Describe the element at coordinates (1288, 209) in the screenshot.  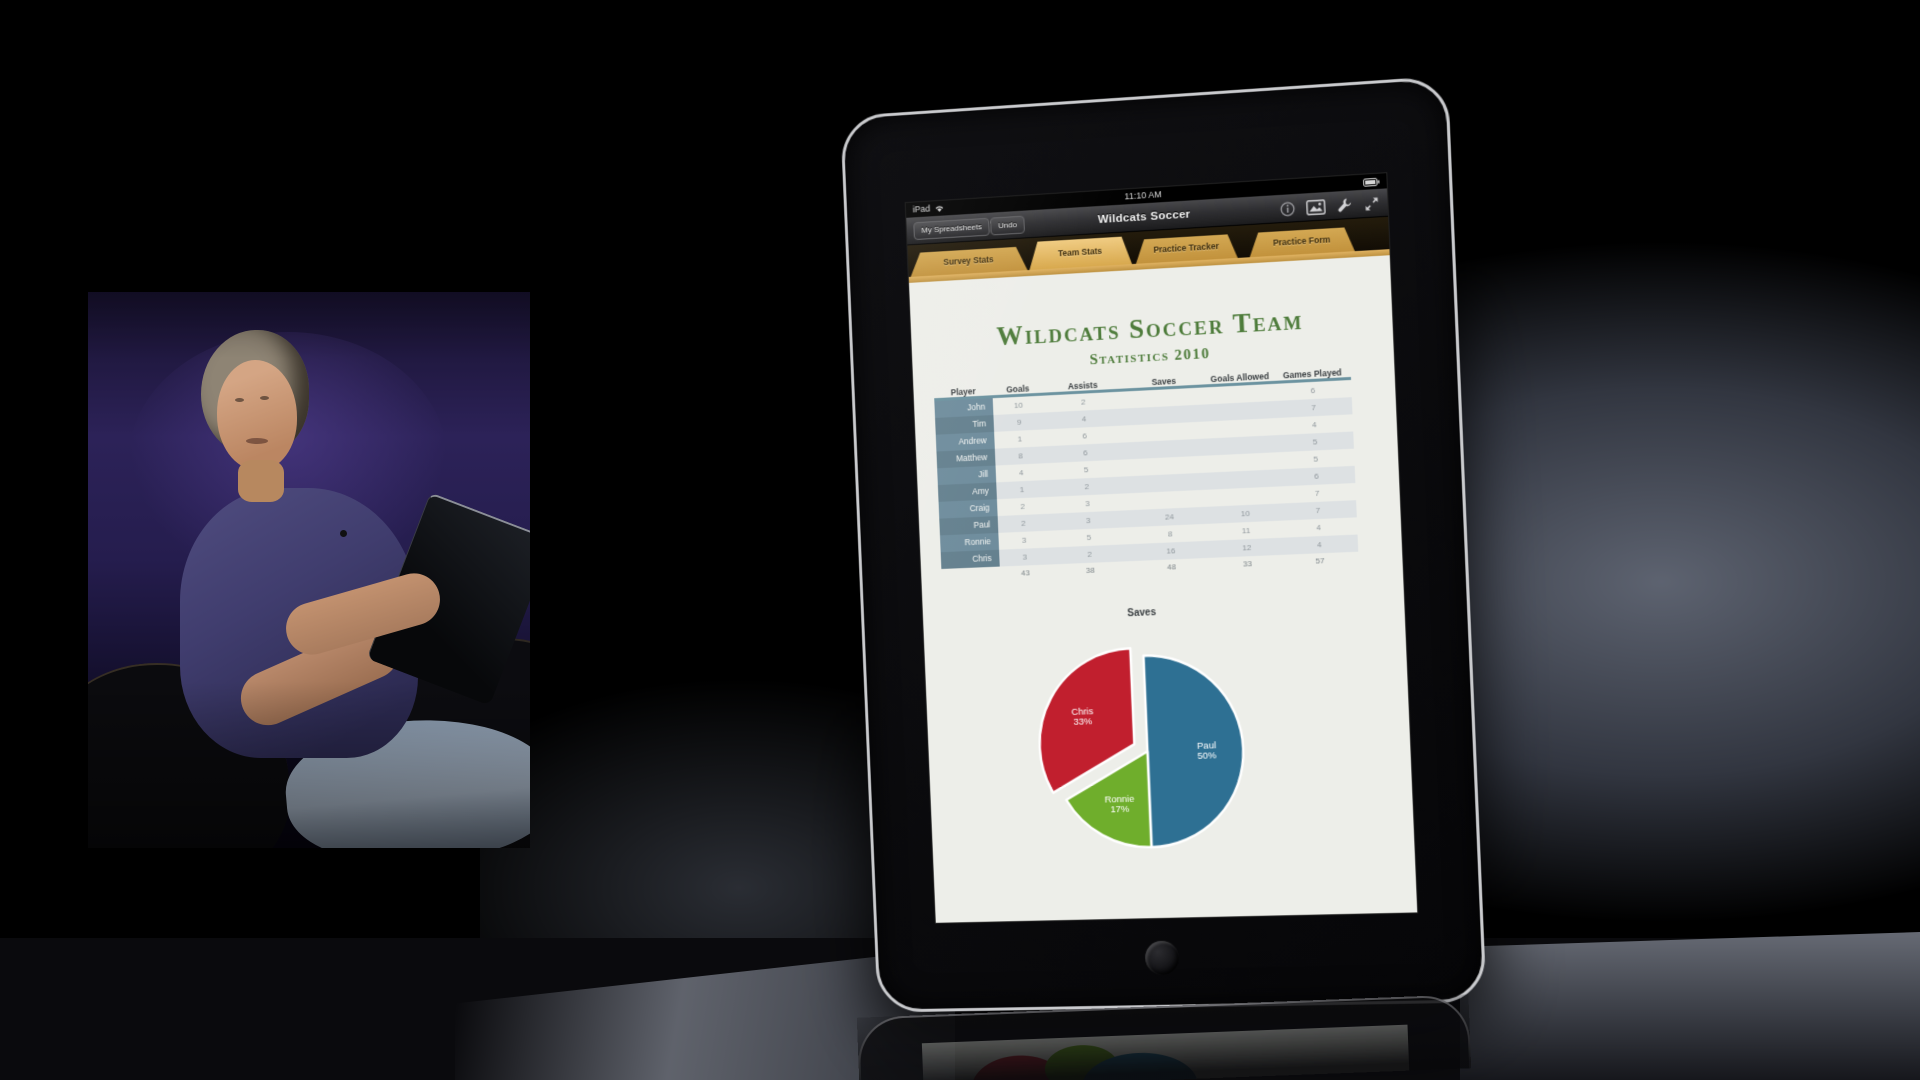
I see `info-icon` at that location.